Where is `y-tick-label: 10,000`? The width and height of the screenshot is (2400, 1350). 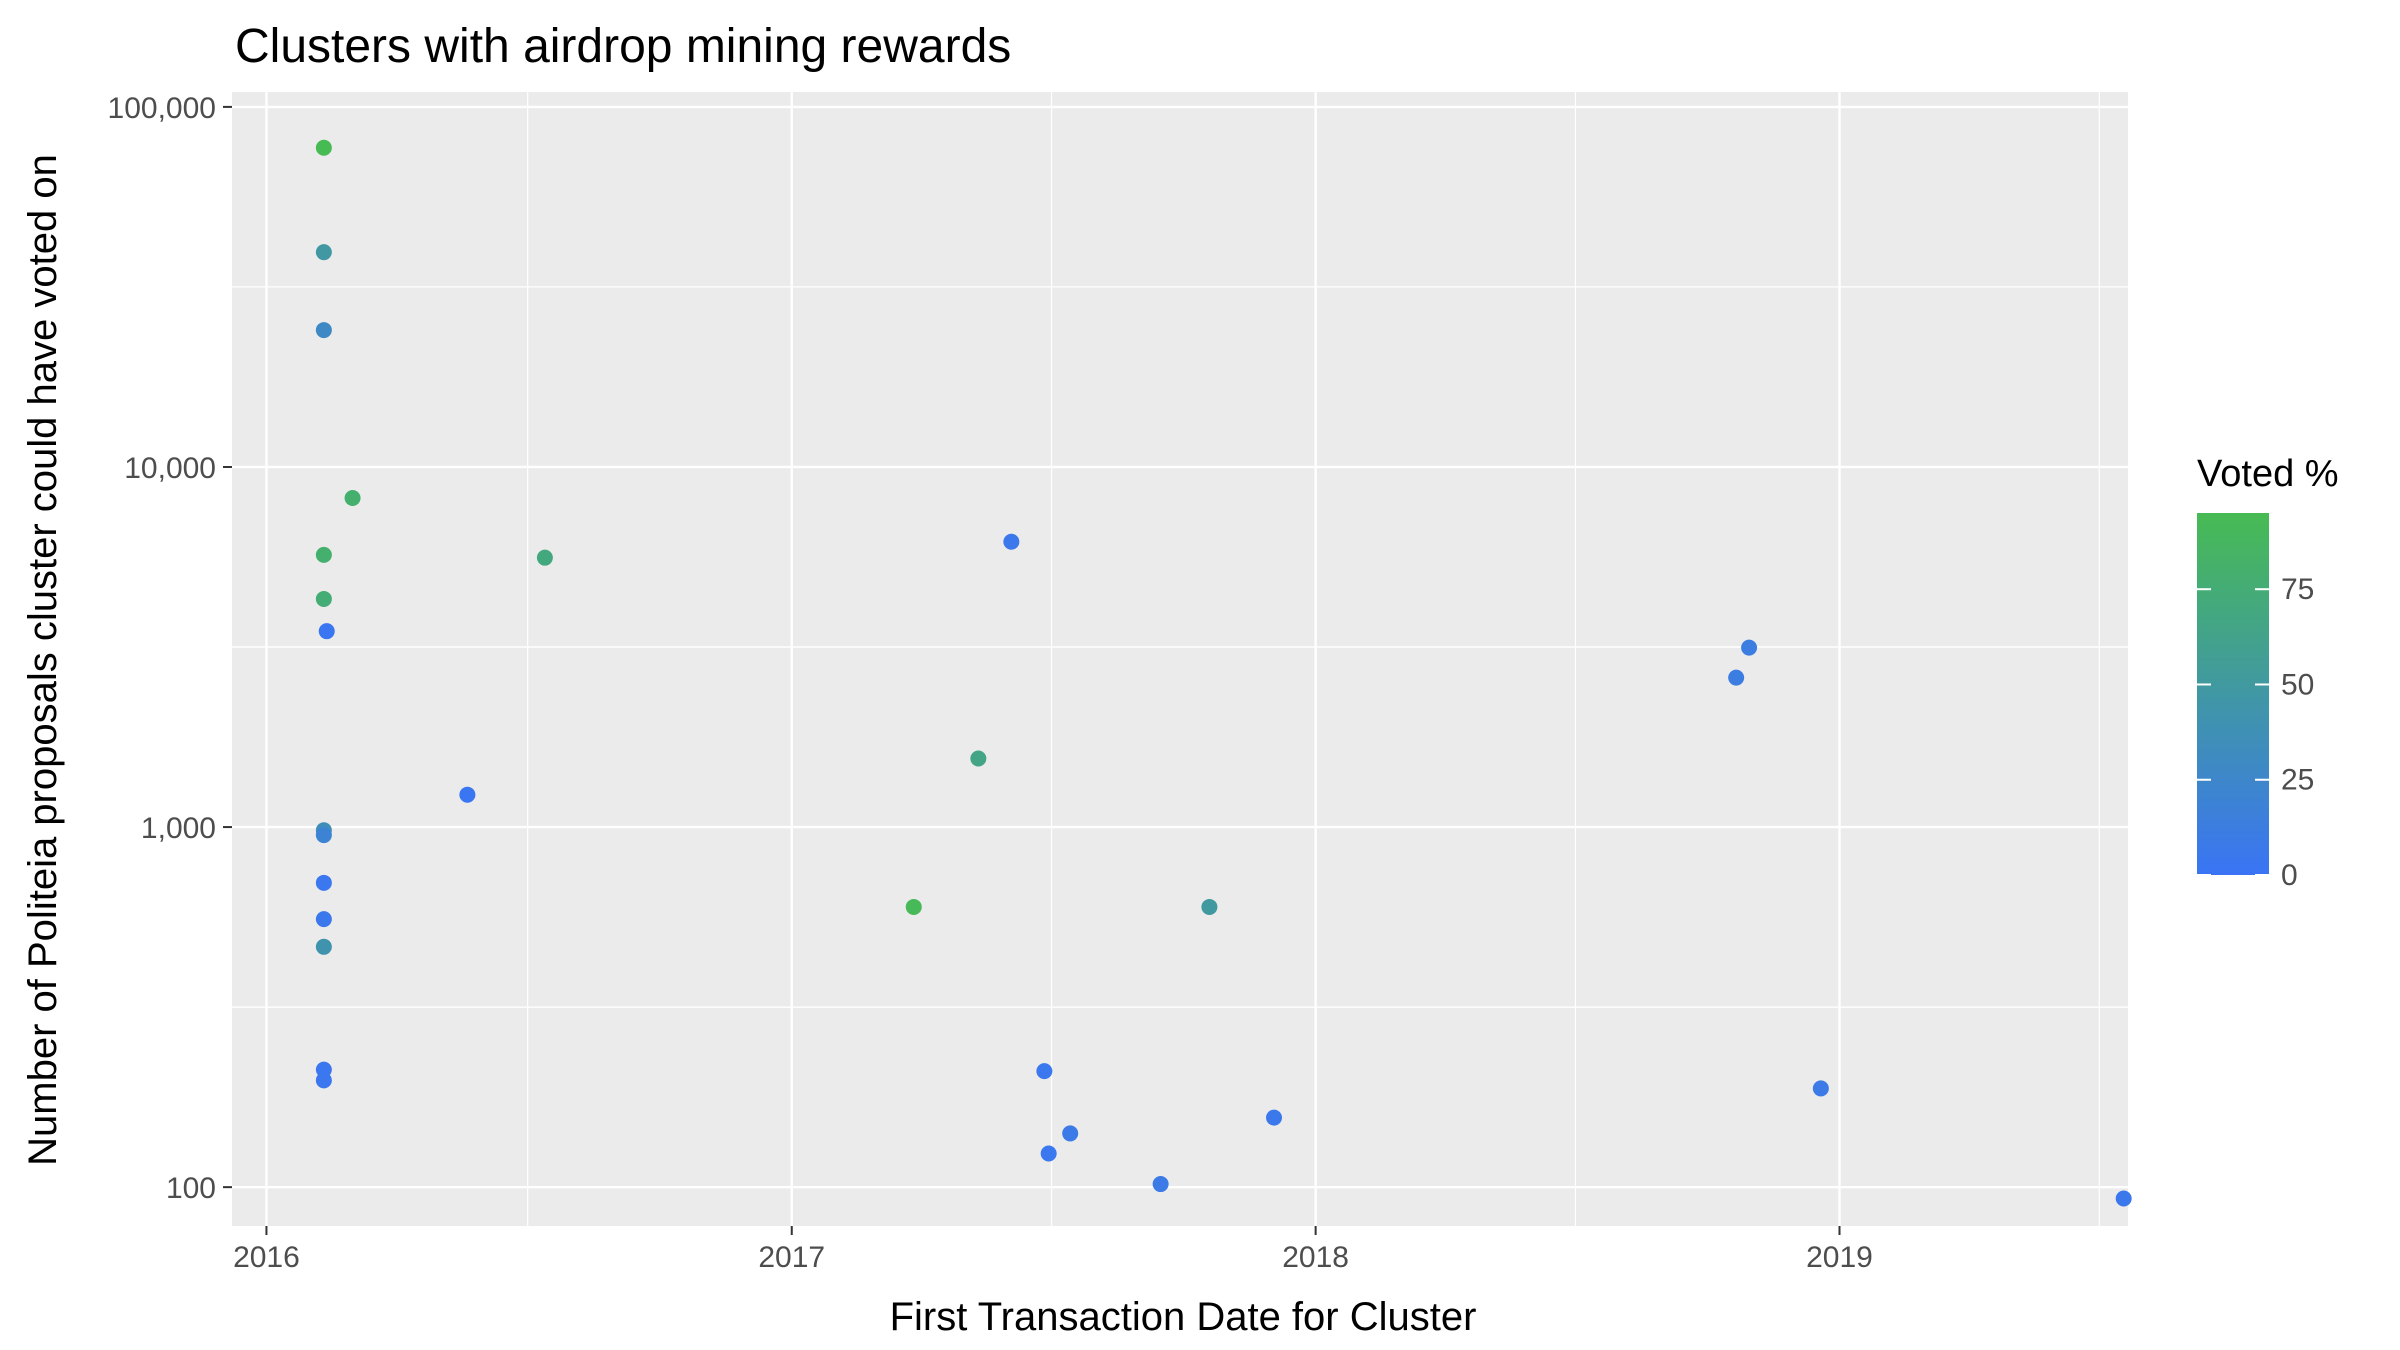
y-tick-label: 10,000 is located at coordinates (170, 468).